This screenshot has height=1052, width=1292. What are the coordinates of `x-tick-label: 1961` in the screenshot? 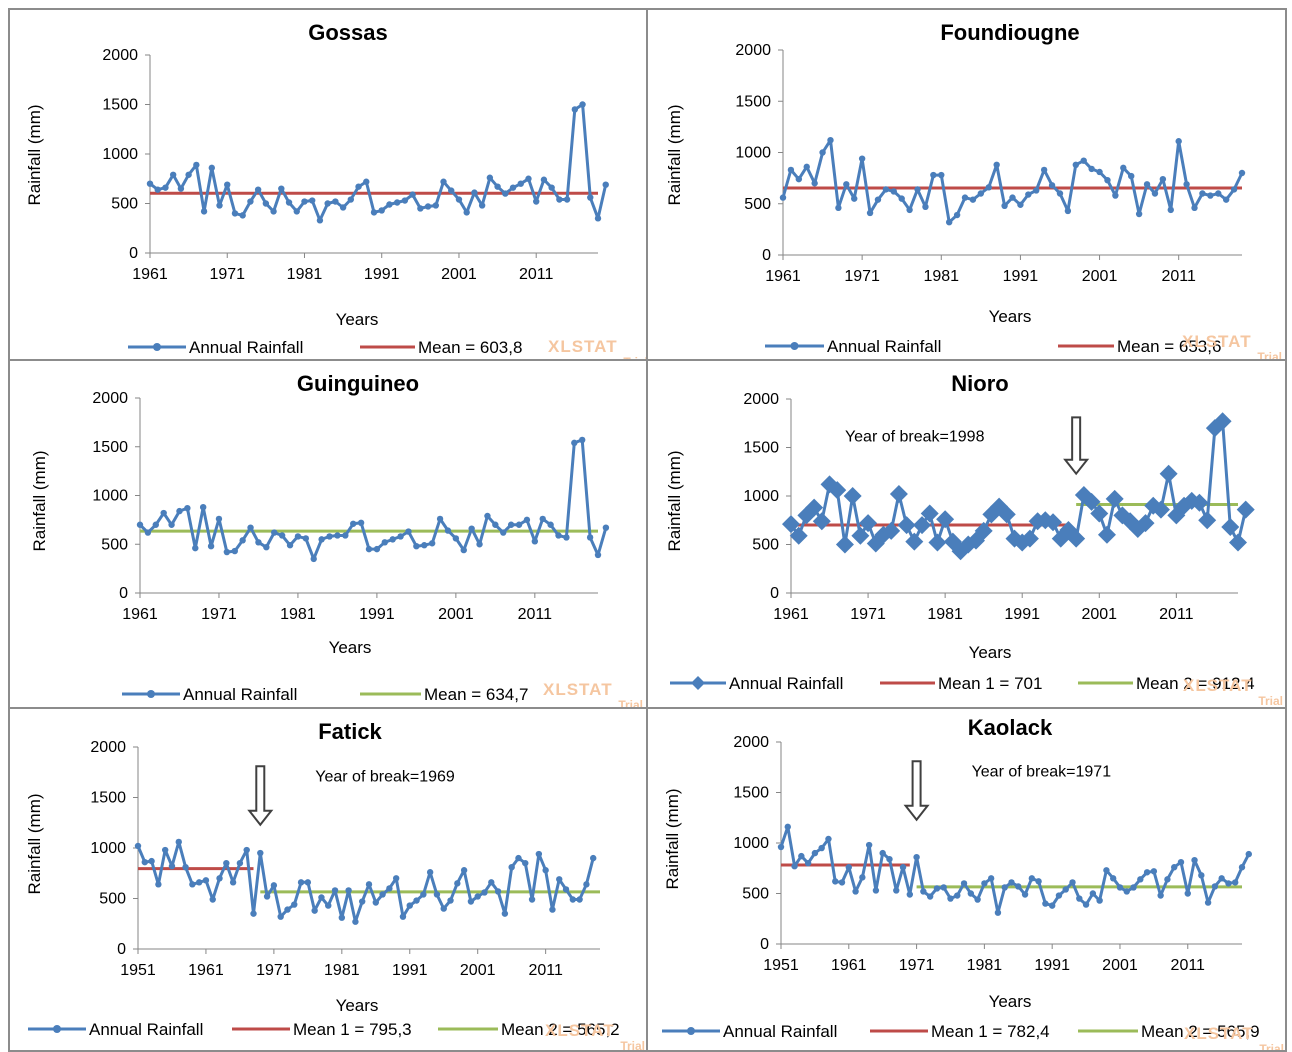 It's located at (849, 965).